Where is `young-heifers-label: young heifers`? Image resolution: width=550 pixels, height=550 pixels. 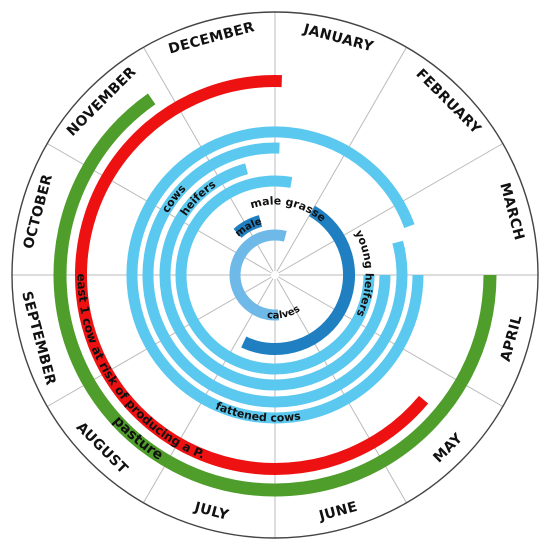
young-heifers-label: young heifers is located at coordinates (363, 273).